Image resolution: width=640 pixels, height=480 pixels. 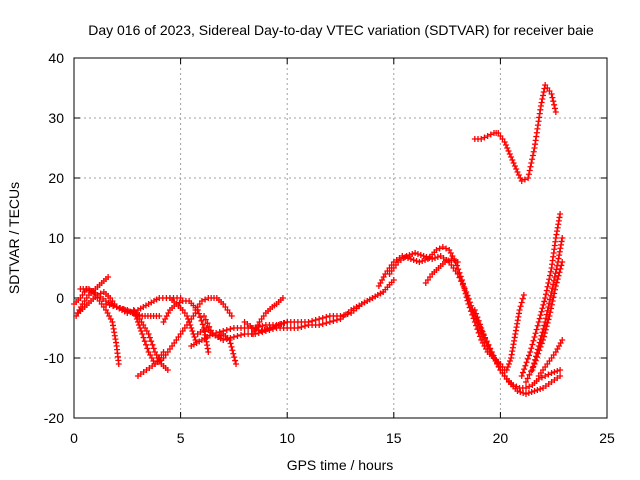 What do you see at coordinates (74, 438) in the screenshot?
I see `x-tick-label: 0` at bounding box center [74, 438].